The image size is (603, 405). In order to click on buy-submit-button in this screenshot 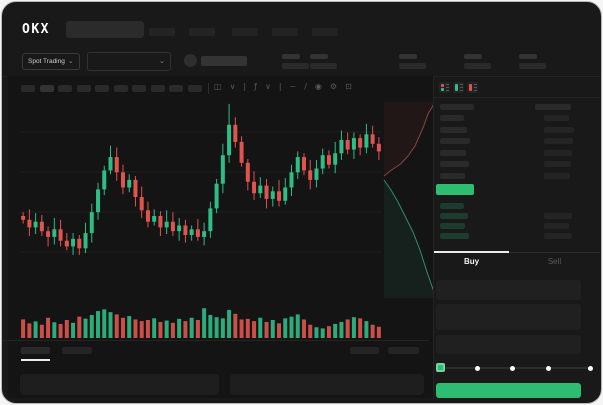, I will do `click(508, 390)`.